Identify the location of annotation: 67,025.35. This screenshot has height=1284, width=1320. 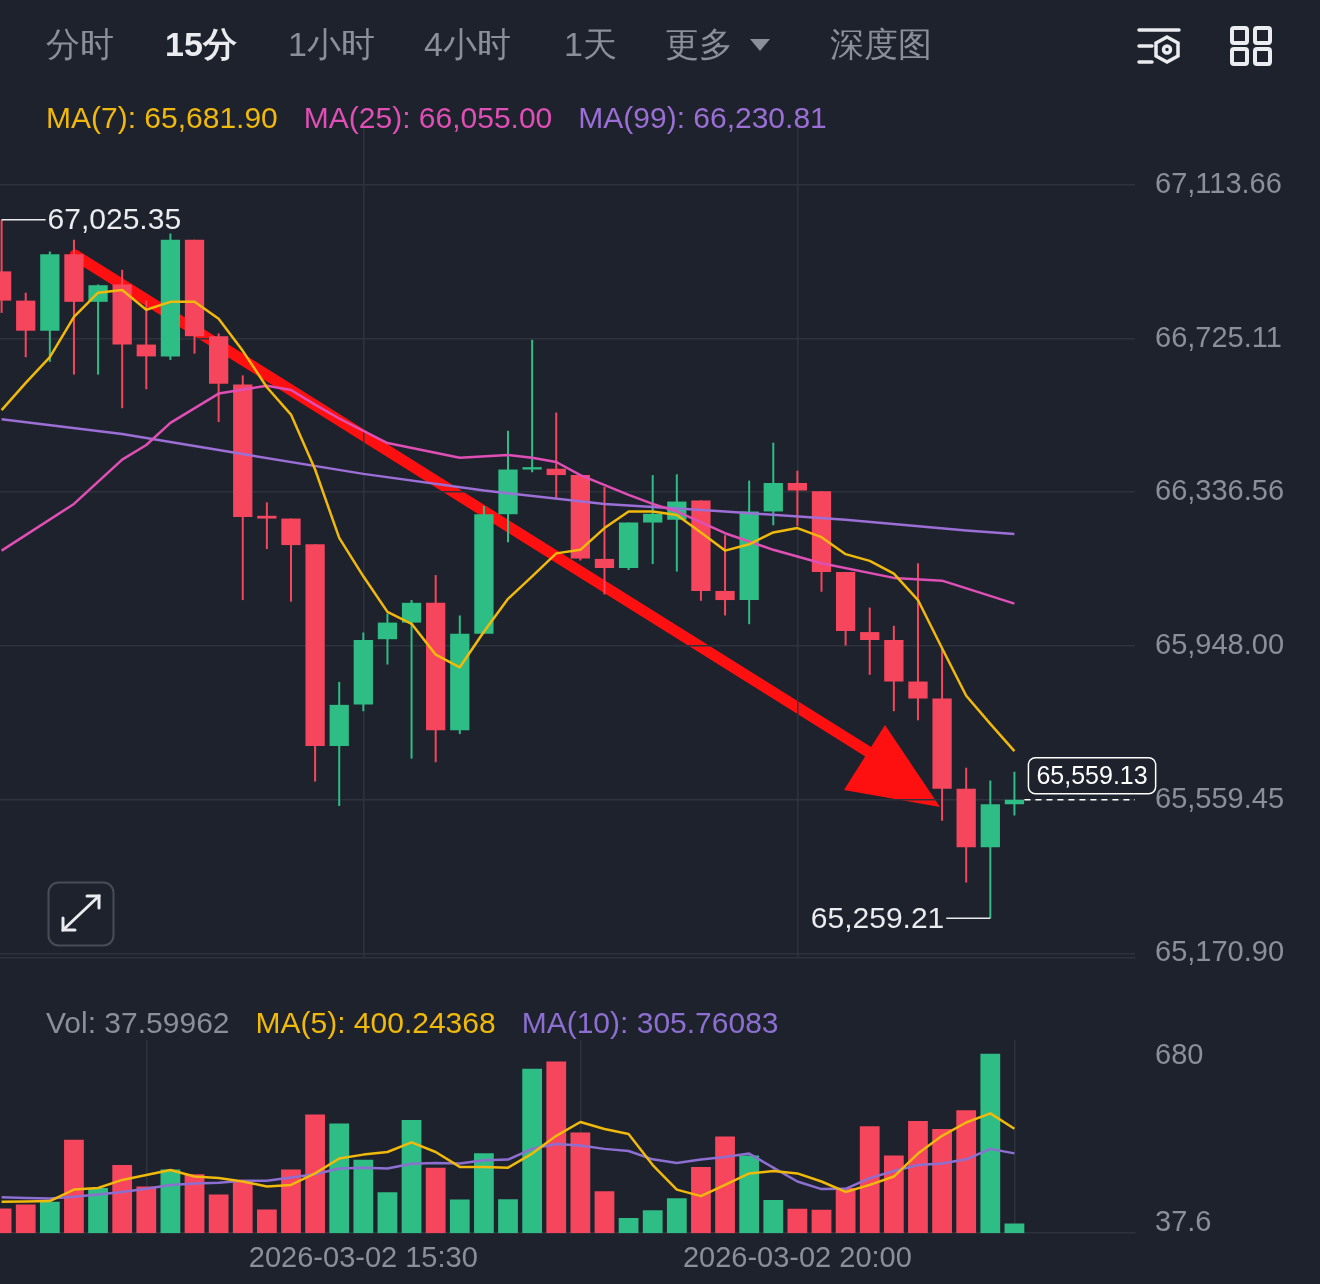
(114, 219).